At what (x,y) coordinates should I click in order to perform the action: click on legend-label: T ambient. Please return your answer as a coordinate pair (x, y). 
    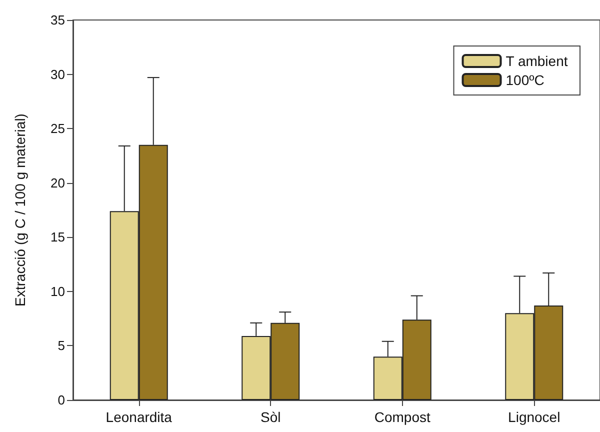
    Looking at the image, I should click on (537, 61).